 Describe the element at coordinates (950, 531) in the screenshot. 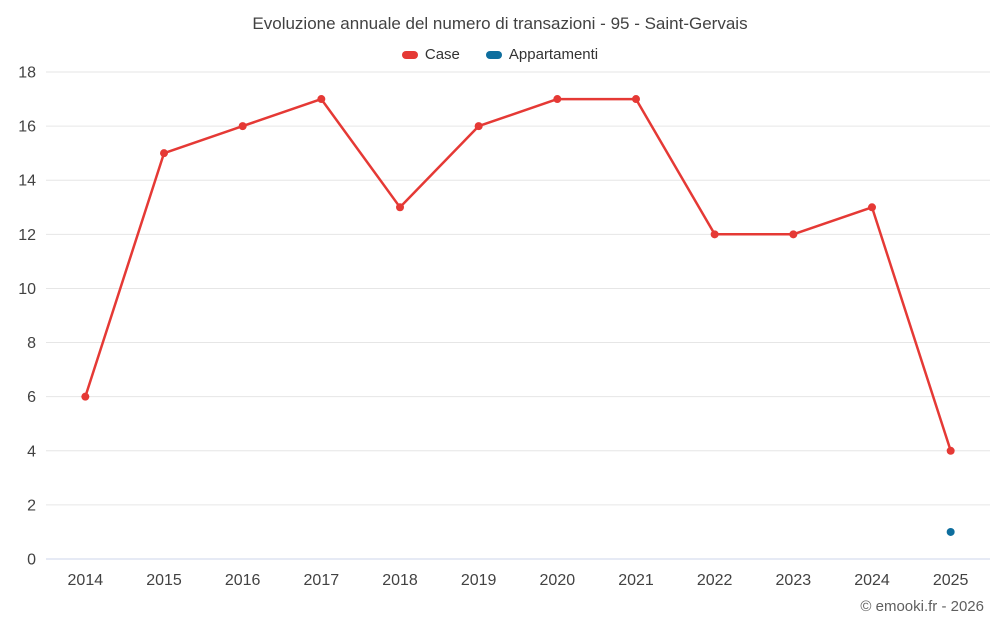

I see `data-point-appartamenti` at that location.